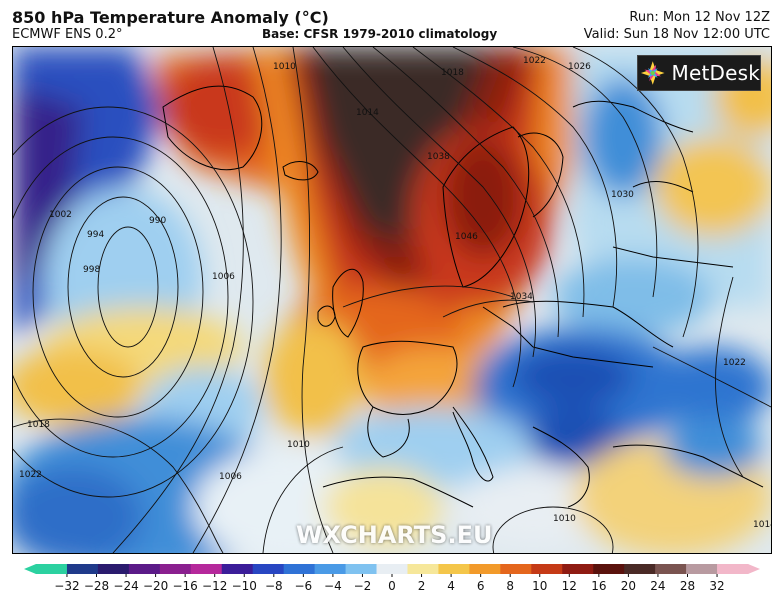  What do you see at coordinates (715, 73) in the screenshot?
I see `metdesk-logo-text: MetDesk` at bounding box center [715, 73].